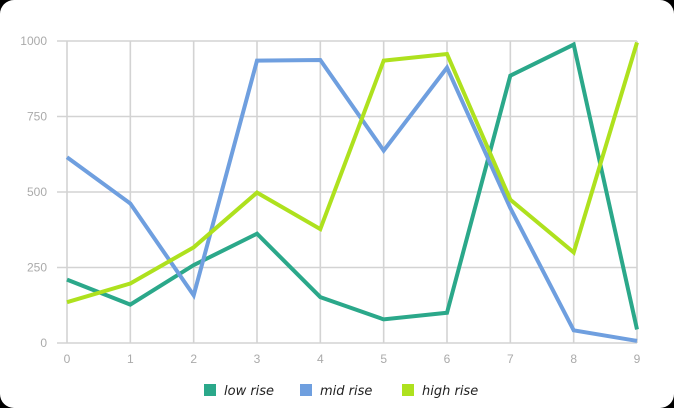  What do you see at coordinates (130, 359) in the screenshot?
I see `x-tick-label: 1` at bounding box center [130, 359].